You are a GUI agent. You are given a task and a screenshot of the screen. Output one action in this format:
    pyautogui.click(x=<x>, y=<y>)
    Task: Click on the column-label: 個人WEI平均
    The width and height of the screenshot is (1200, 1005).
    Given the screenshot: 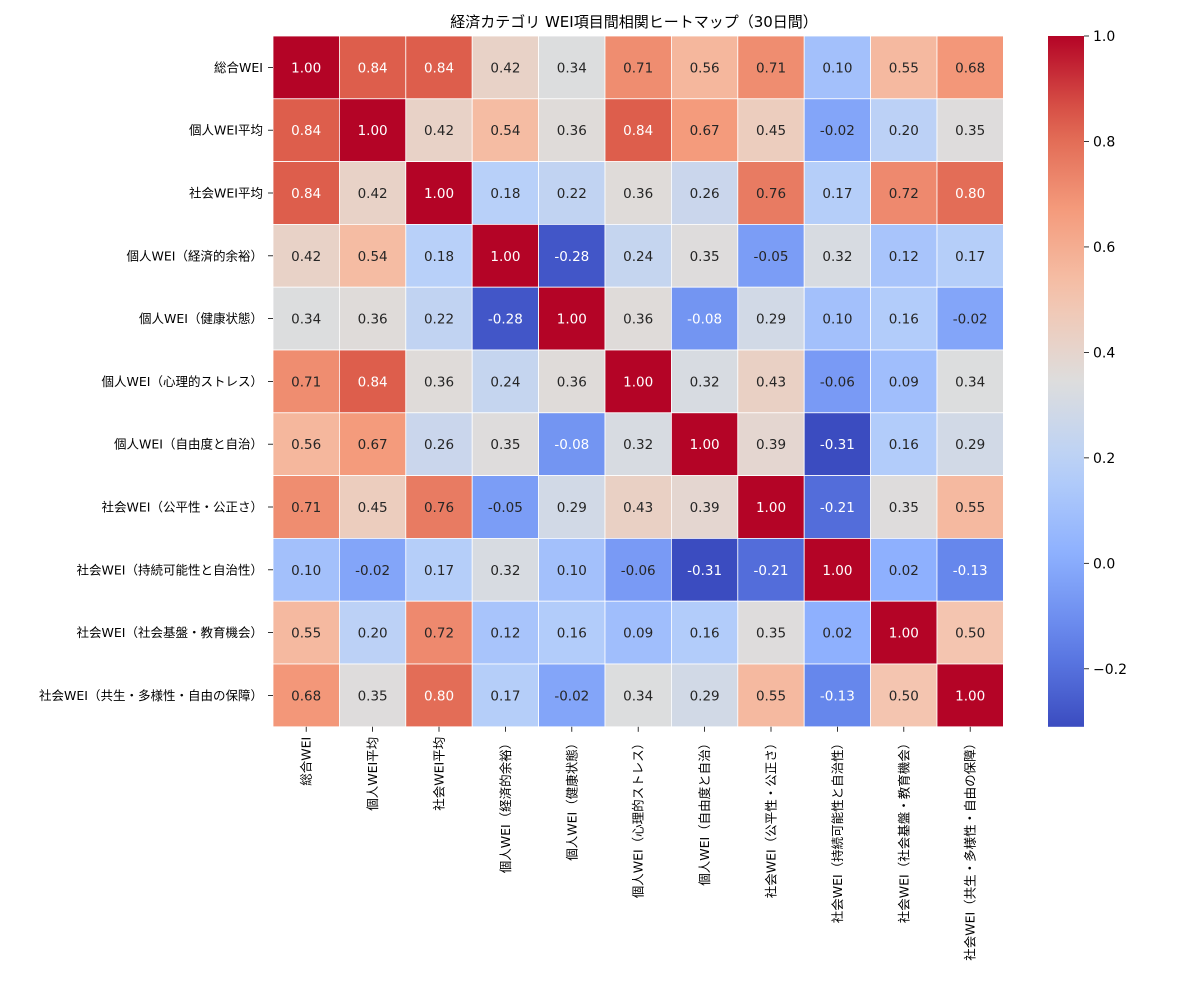 What is the action you would take?
    pyautogui.click(x=372, y=774)
    